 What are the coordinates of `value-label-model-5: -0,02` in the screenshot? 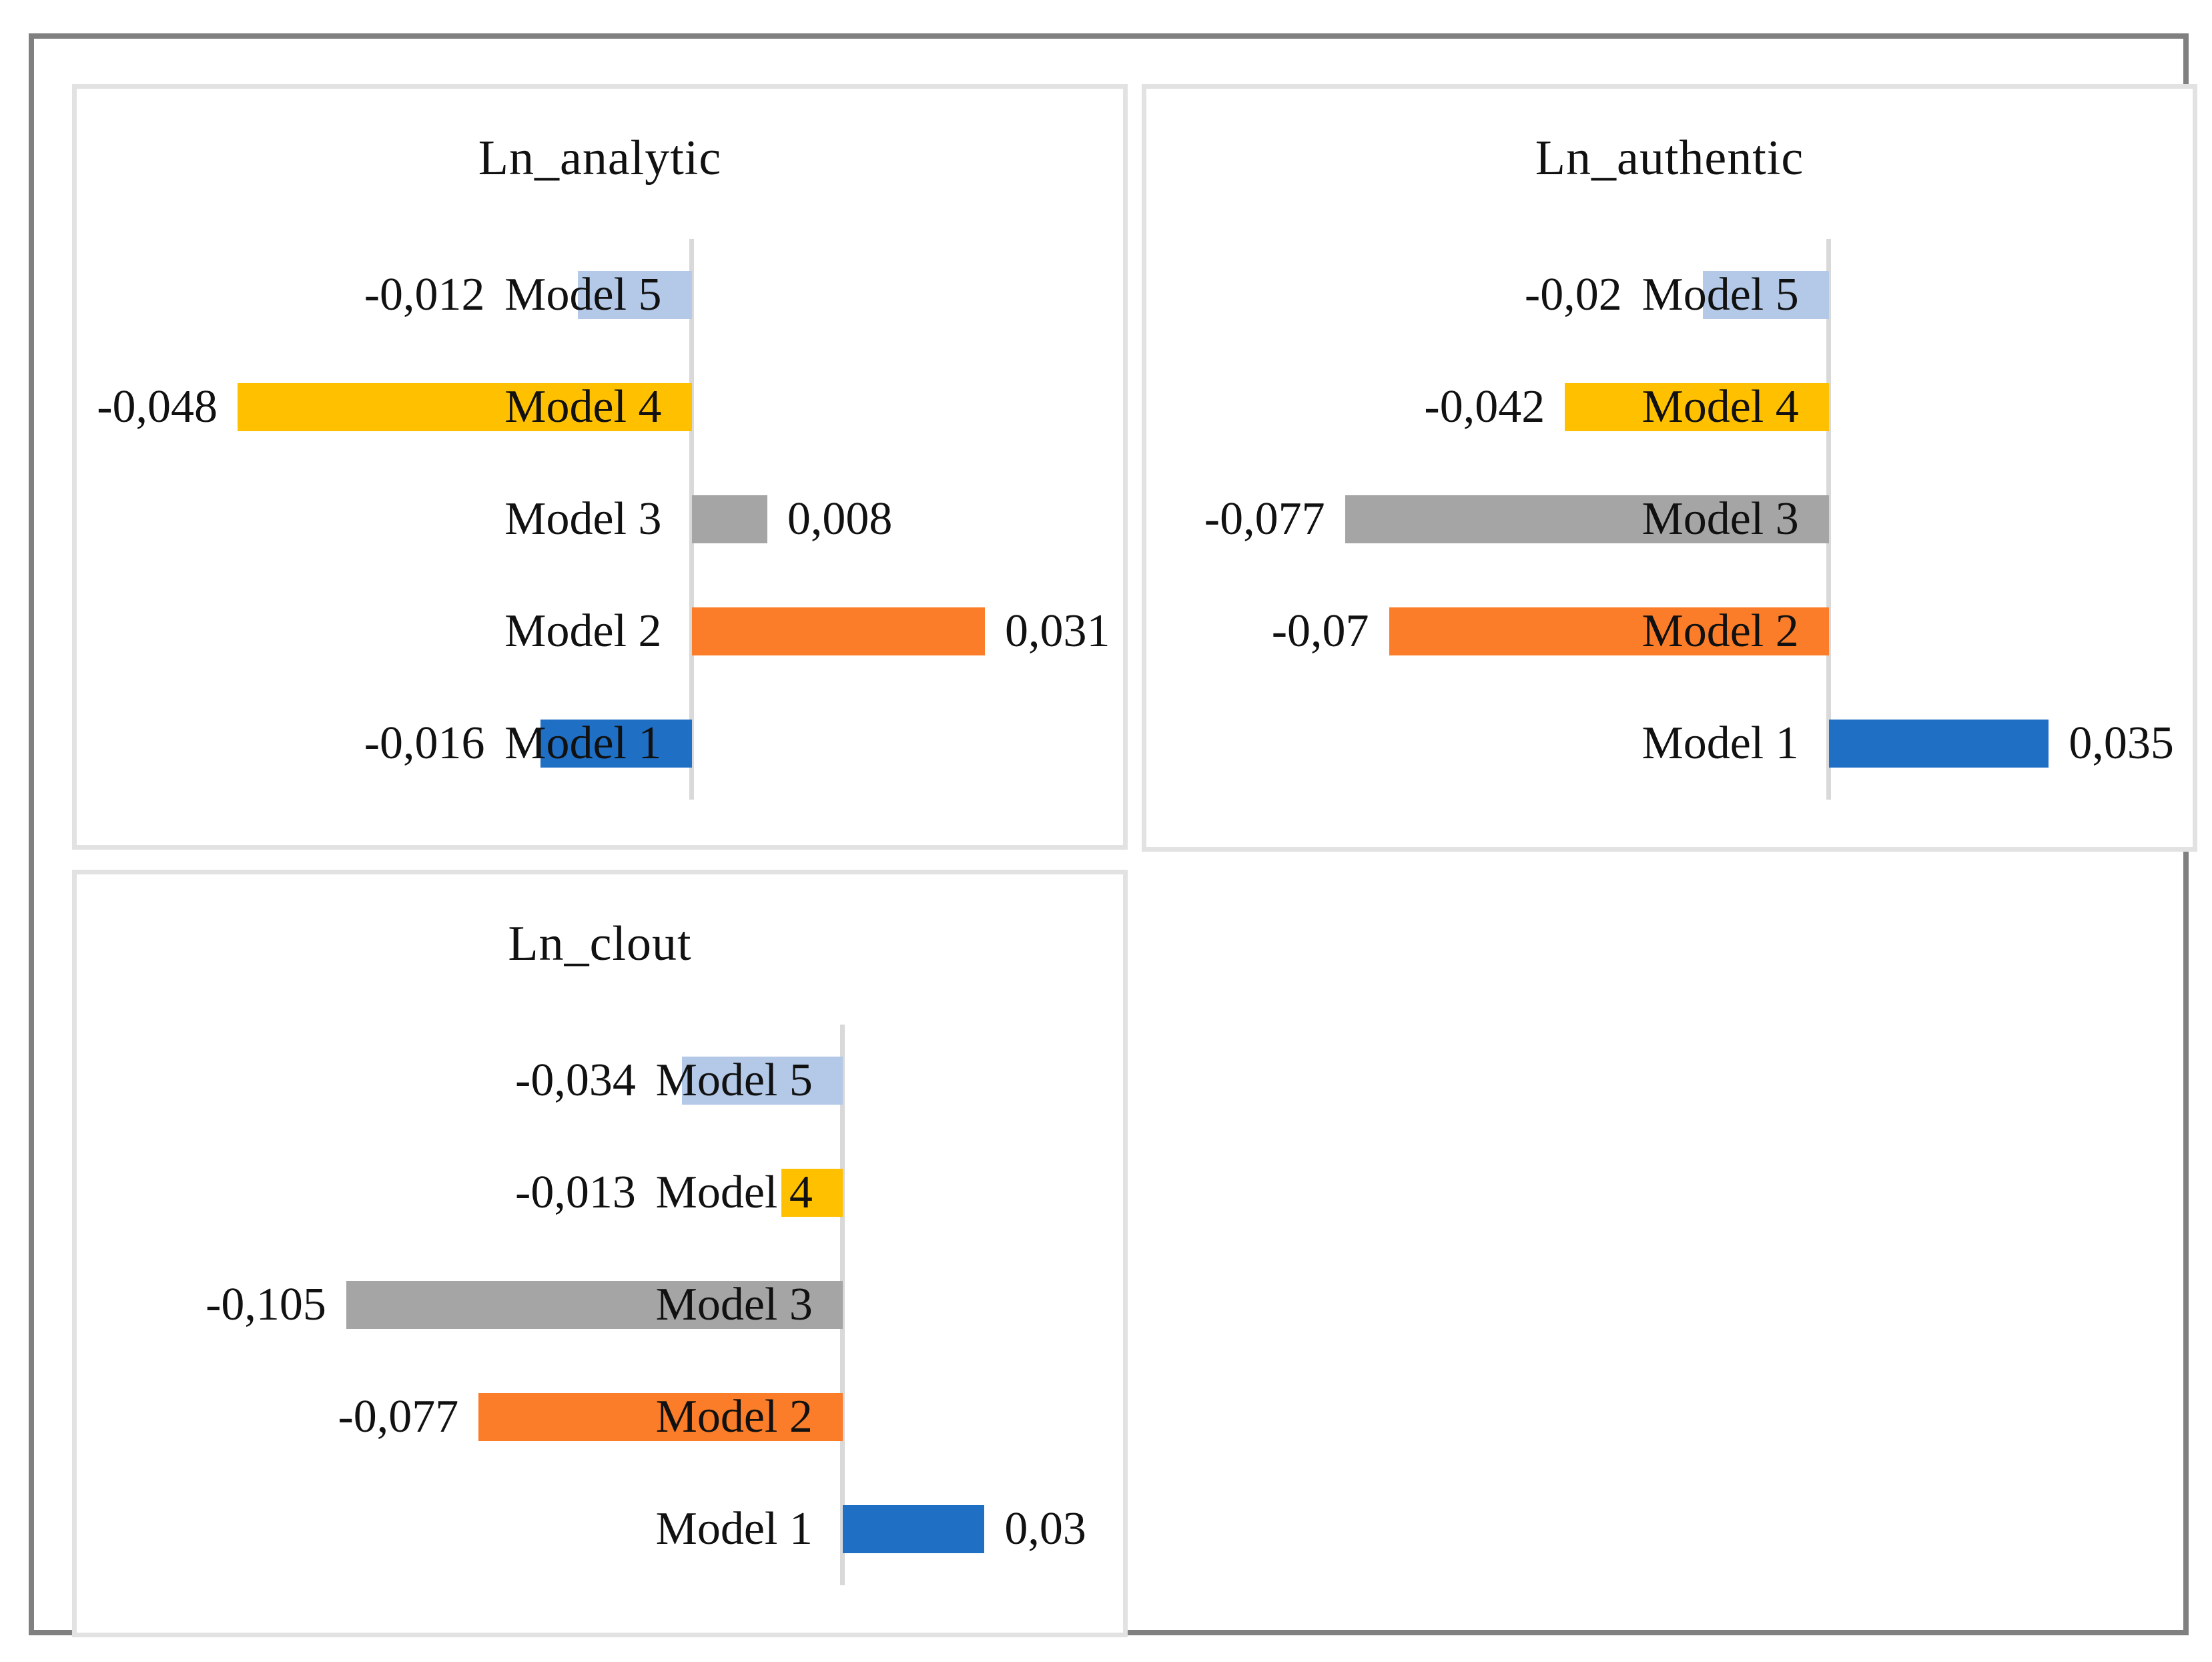 It's located at (1573, 294).